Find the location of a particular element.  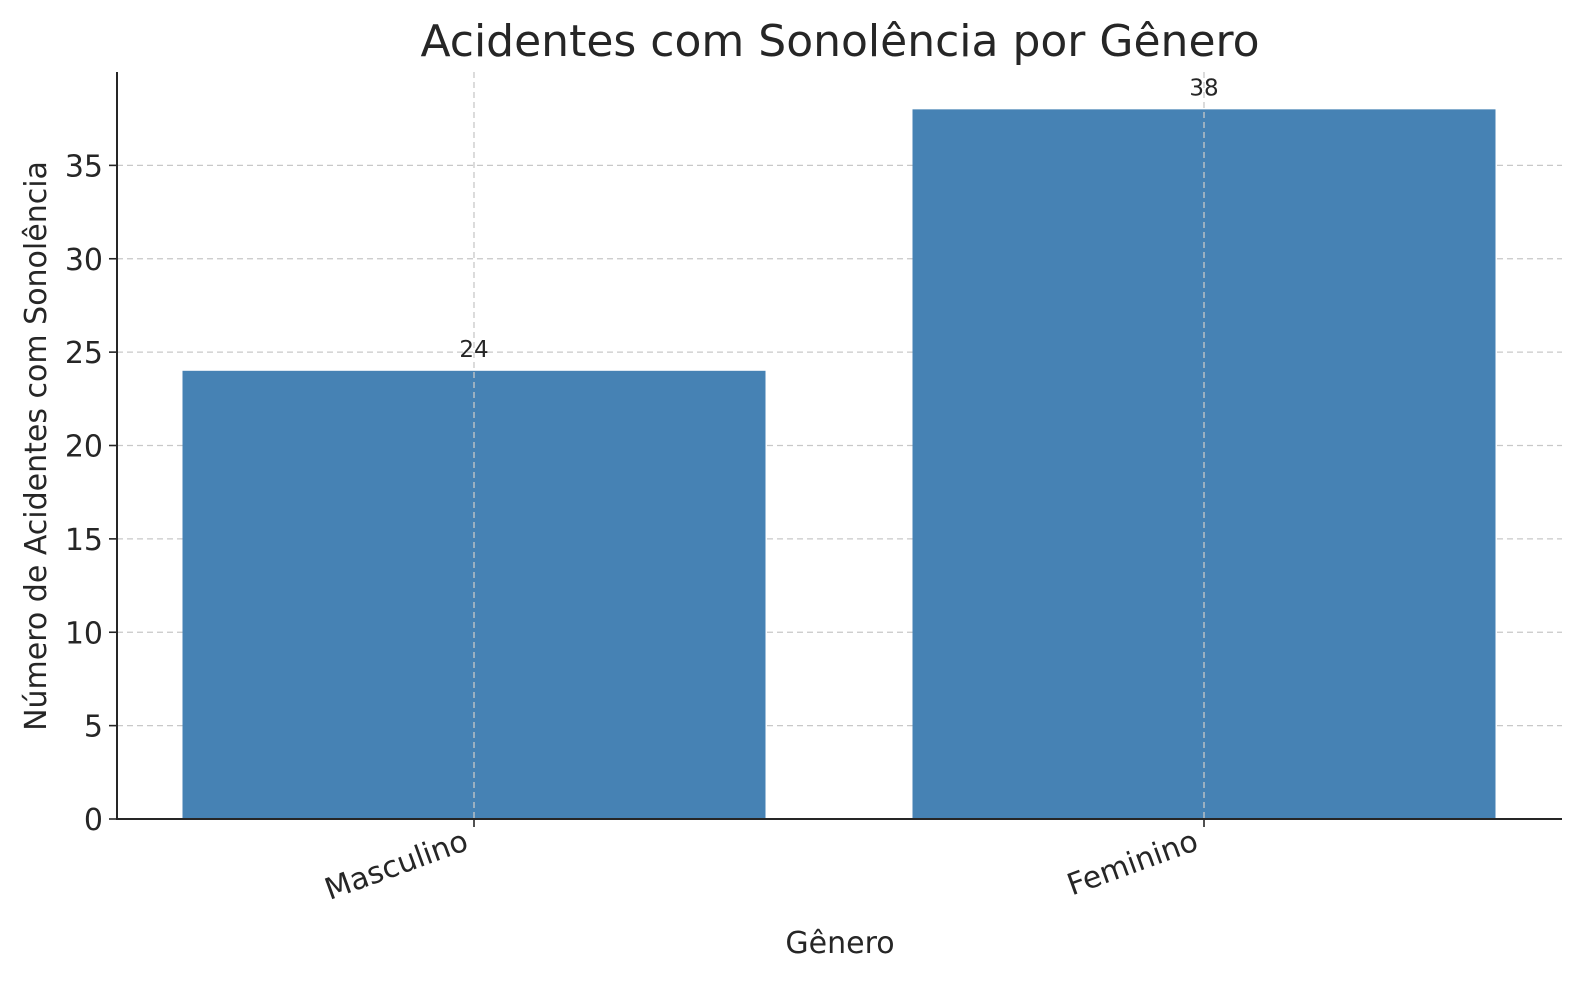

y-tick-label: 20 is located at coordinates (84, 447).